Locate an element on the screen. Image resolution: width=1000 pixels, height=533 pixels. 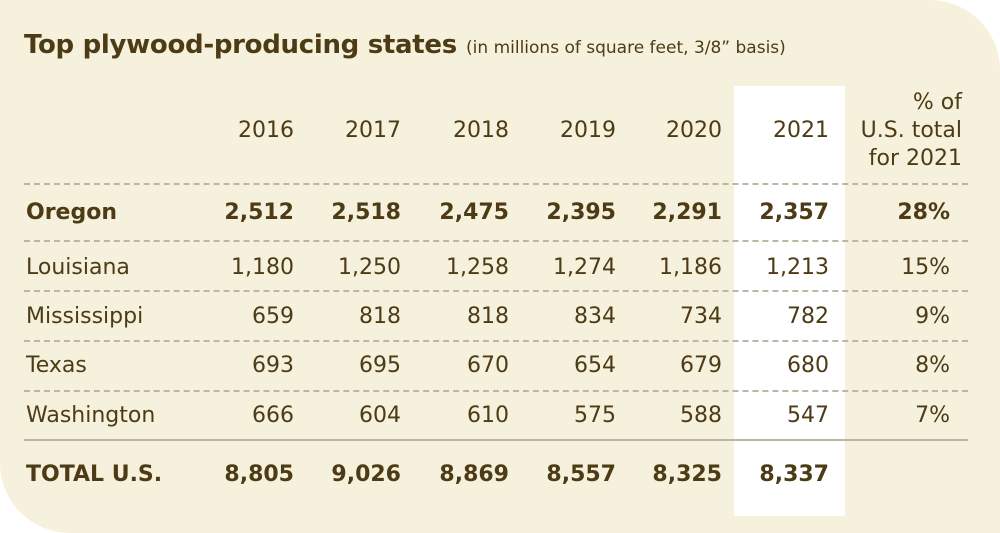
cell-value: 695 is located at coordinates (380, 365).